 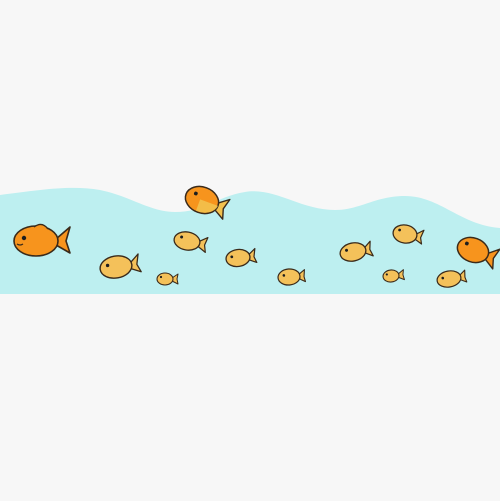 I want to click on fish-right, so click(x=478, y=253).